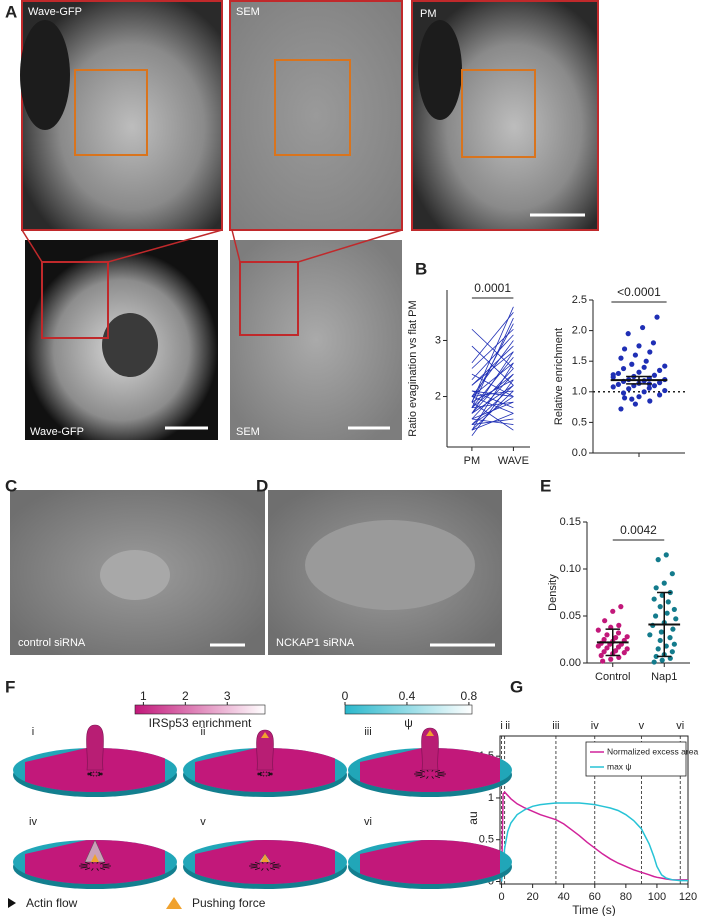 The image size is (705, 921). I want to click on x-tick-label: 120, so click(688, 897).